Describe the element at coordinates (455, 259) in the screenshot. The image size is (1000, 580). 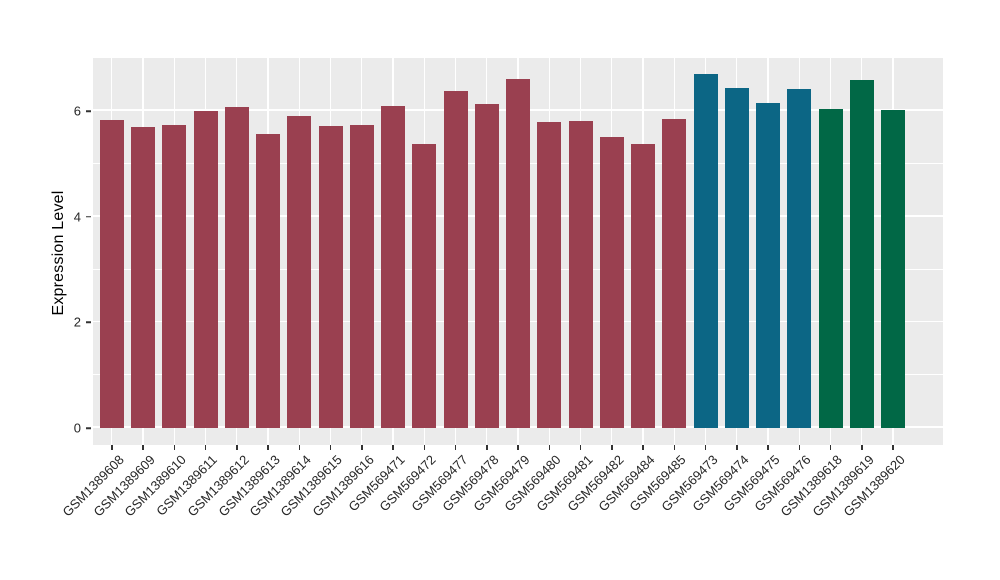
I see `bar-GSM569477` at that location.